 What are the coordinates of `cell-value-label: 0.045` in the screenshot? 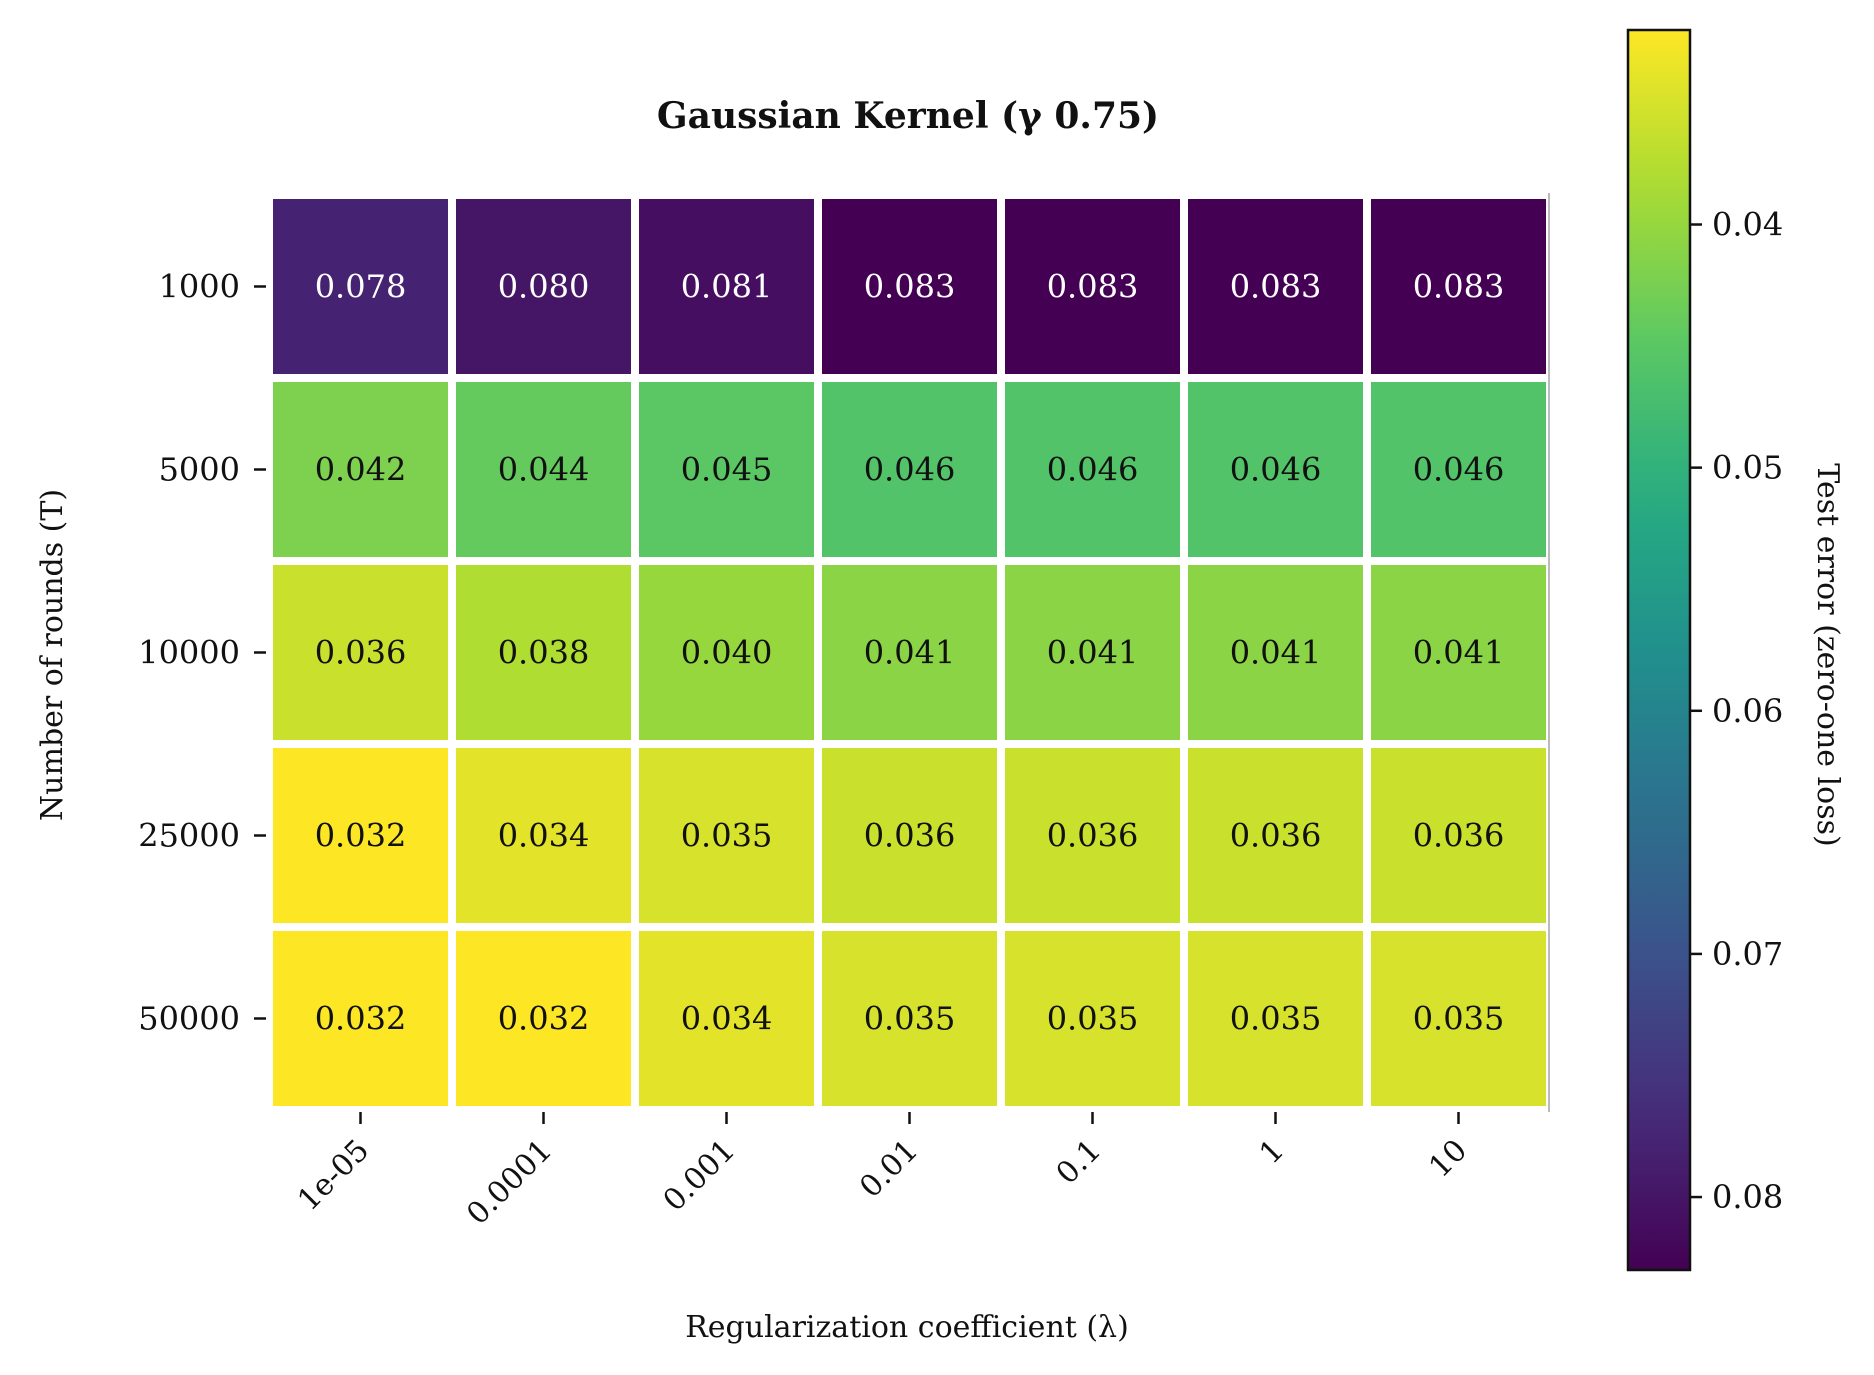 It's located at (727, 470).